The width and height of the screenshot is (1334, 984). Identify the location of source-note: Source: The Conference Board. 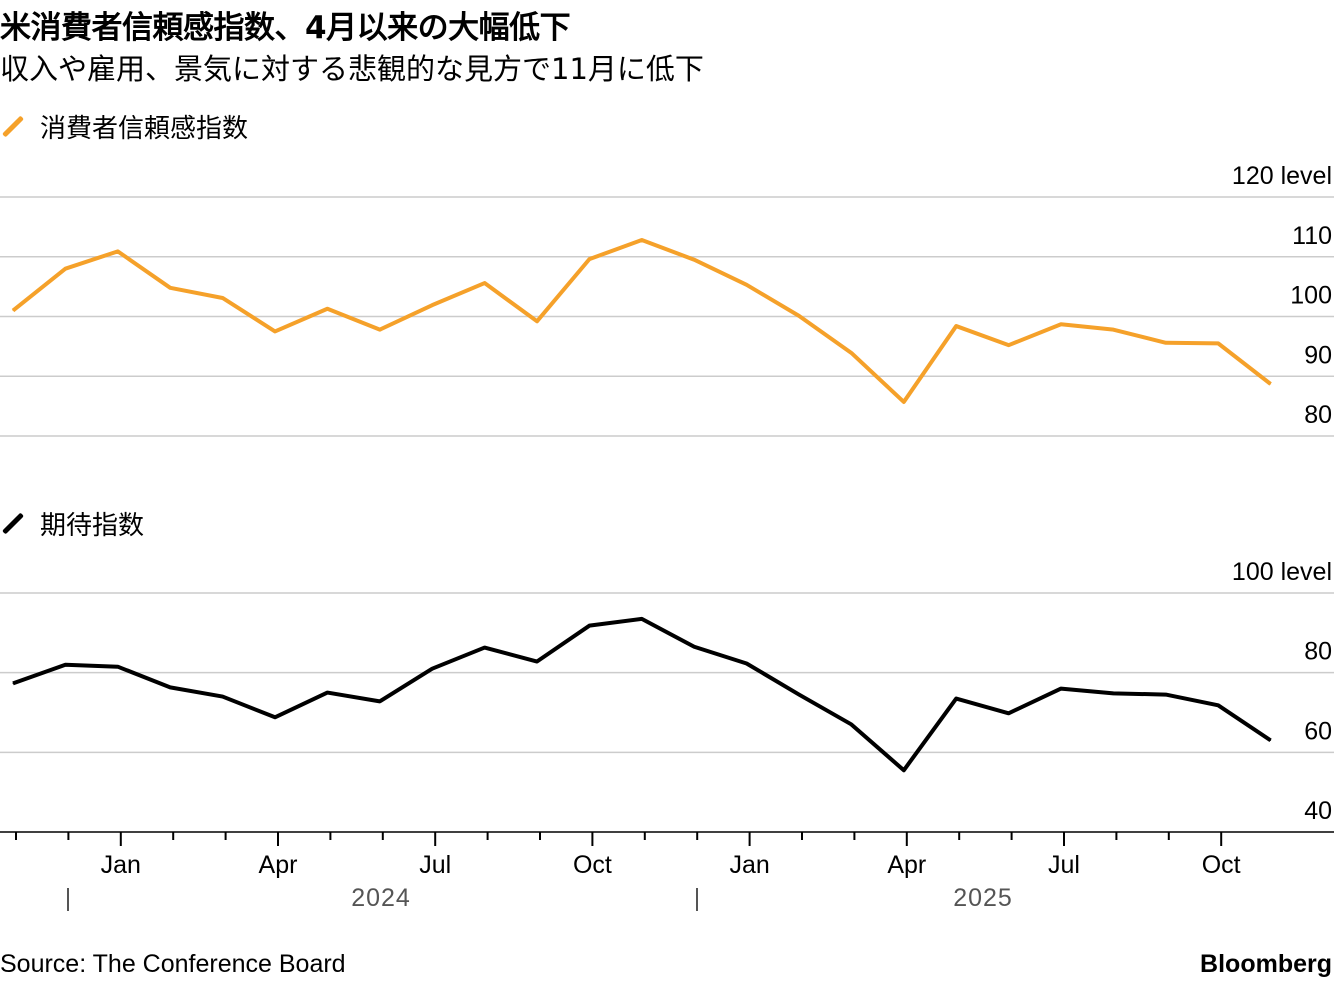
(173, 964).